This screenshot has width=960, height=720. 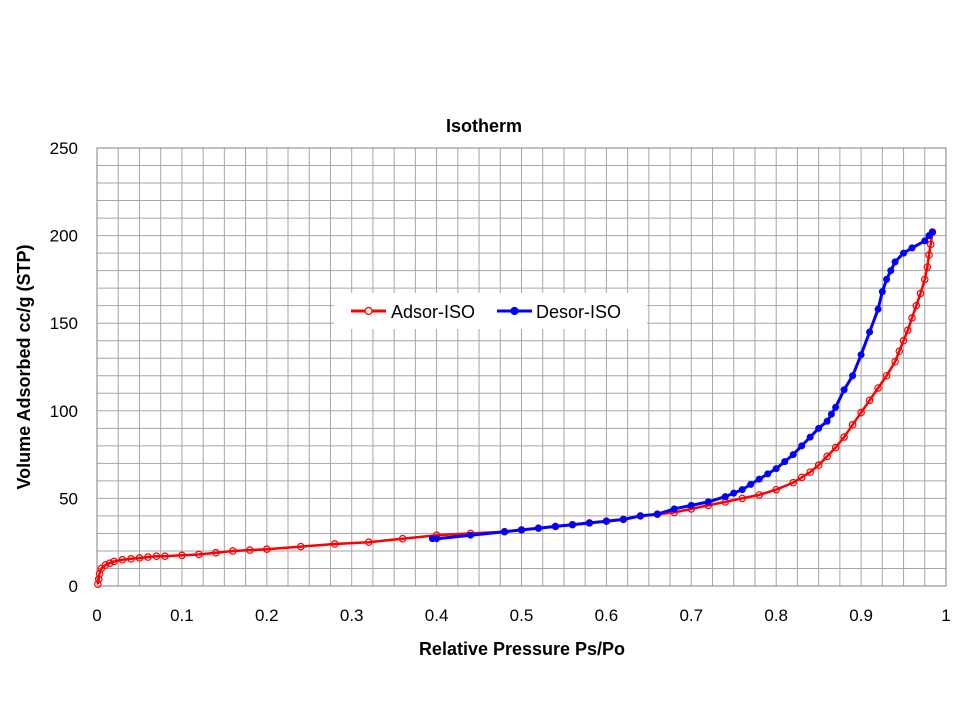 I want to click on y-tick-label: 150, so click(x=64, y=323).